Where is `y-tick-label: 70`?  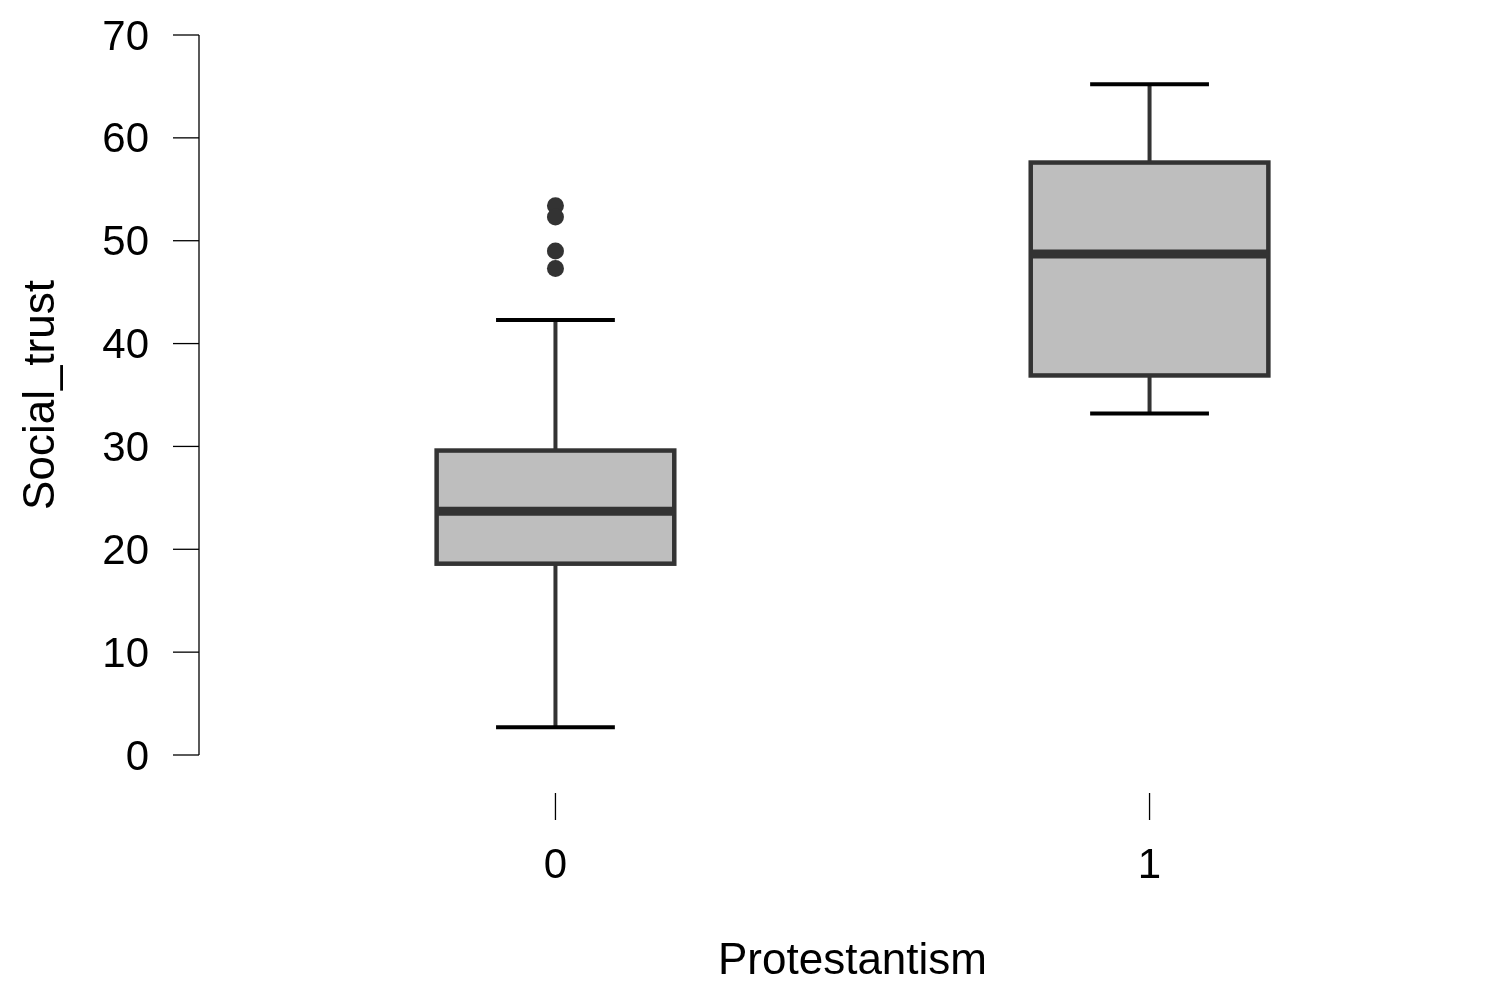 y-tick-label: 70 is located at coordinates (125, 35).